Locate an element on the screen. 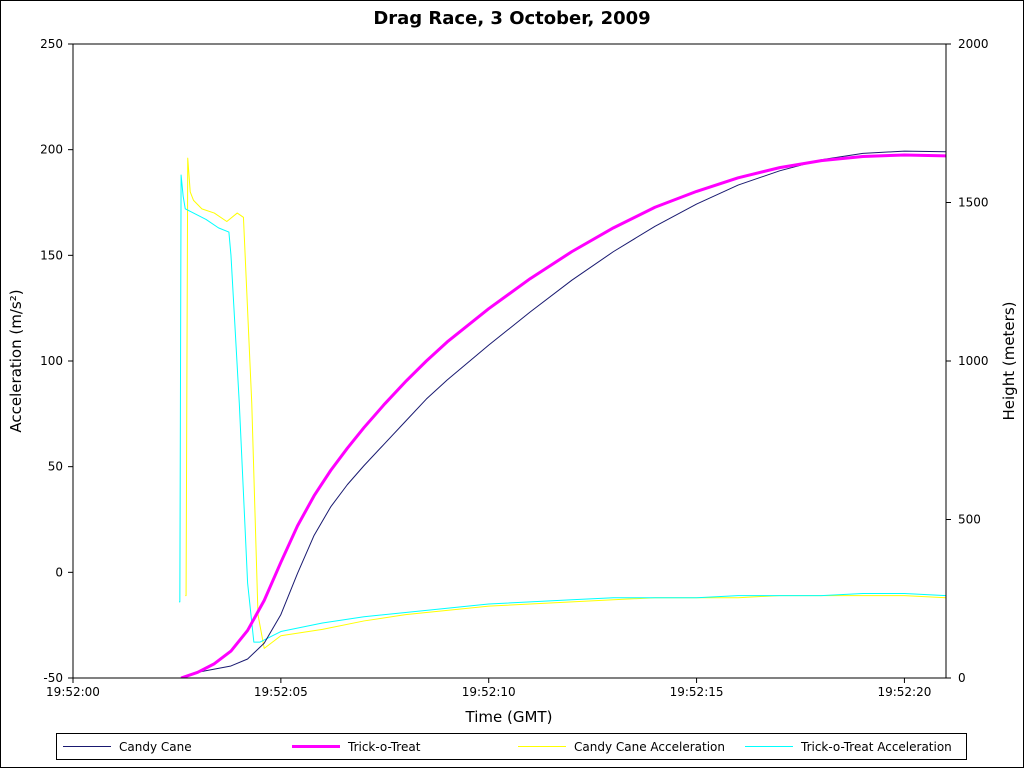 This screenshot has height=768, width=1024. y-right-tick-label: 1500 is located at coordinates (973, 203).